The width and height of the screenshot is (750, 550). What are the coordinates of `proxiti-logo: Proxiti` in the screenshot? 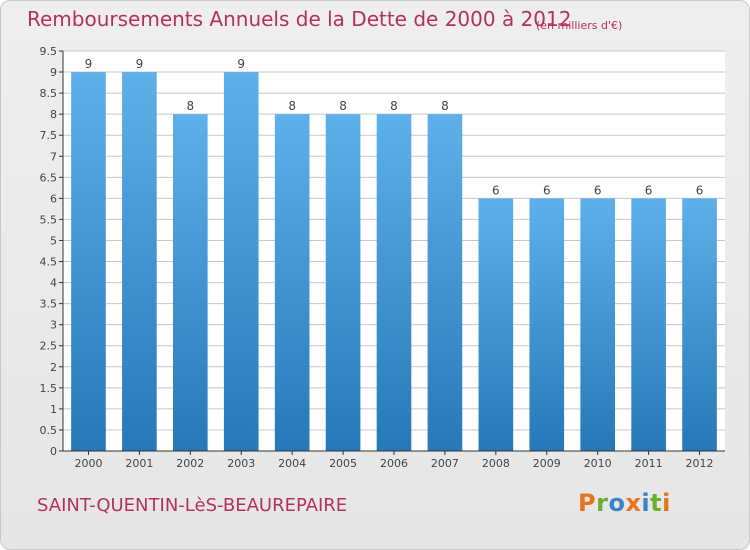 It's located at (624, 503).